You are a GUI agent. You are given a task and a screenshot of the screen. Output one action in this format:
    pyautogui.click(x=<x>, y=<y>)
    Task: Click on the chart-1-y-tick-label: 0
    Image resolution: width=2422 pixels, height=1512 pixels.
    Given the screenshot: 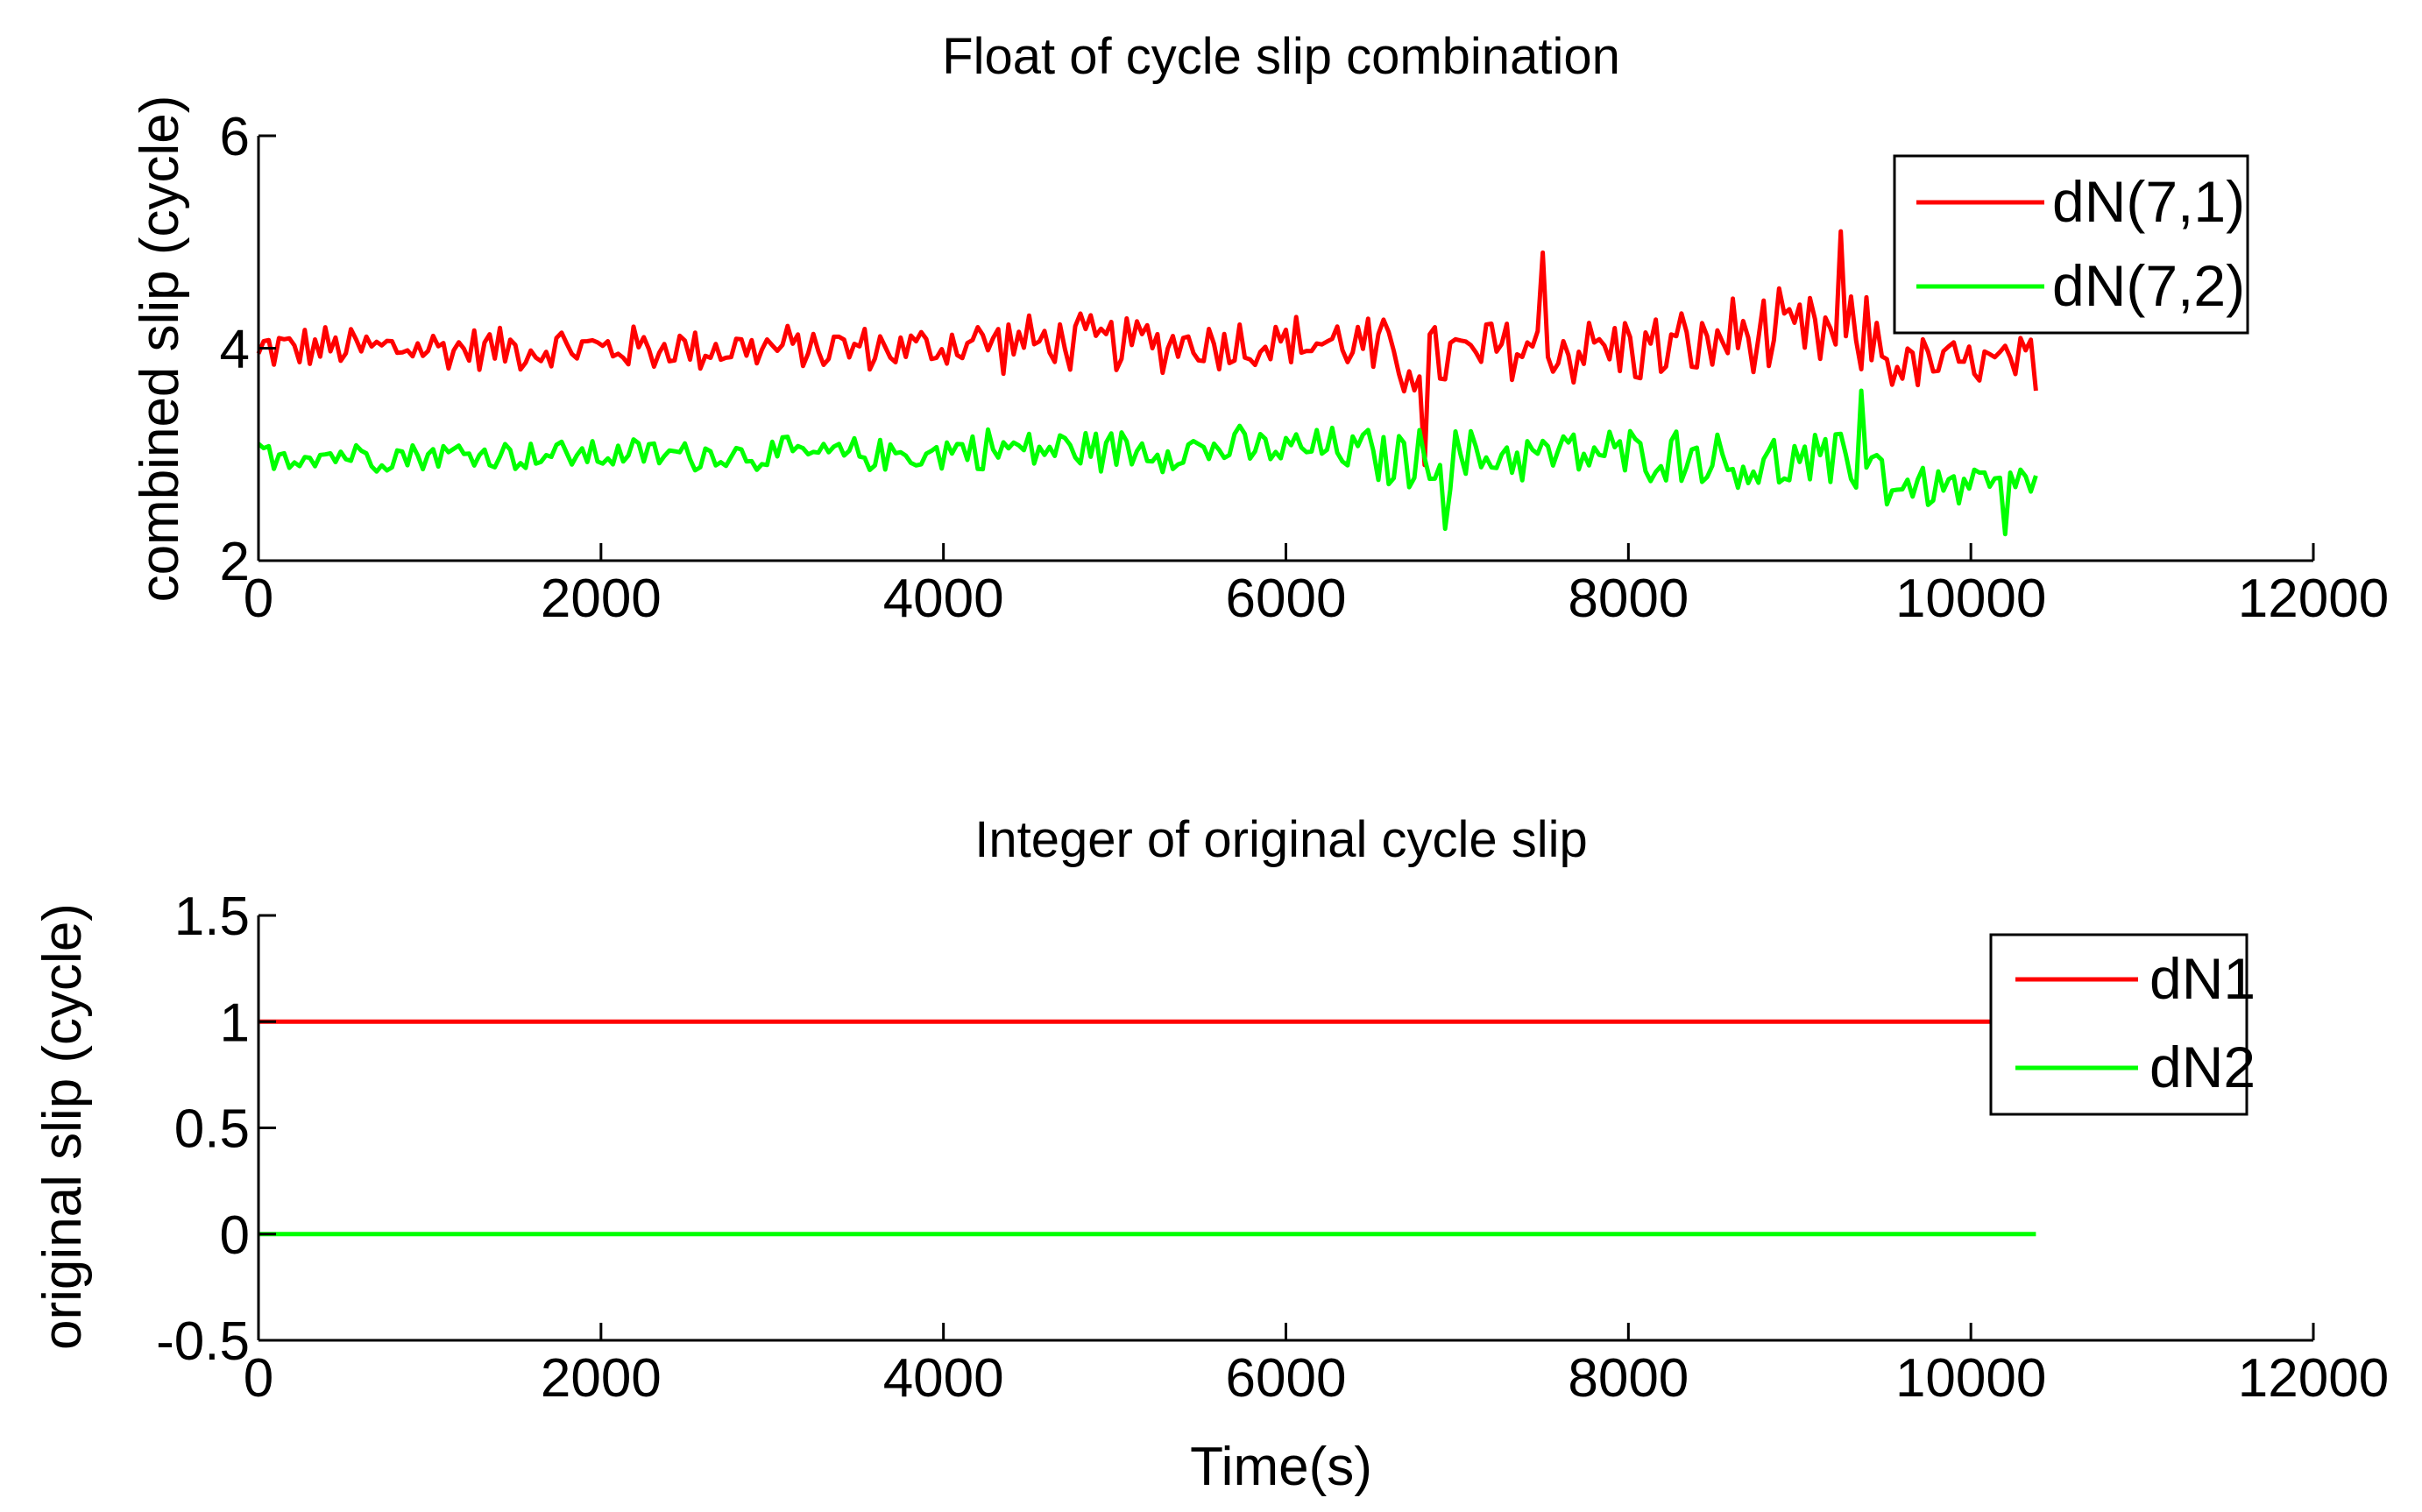 What is the action you would take?
    pyautogui.click(x=235, y=1236)
    